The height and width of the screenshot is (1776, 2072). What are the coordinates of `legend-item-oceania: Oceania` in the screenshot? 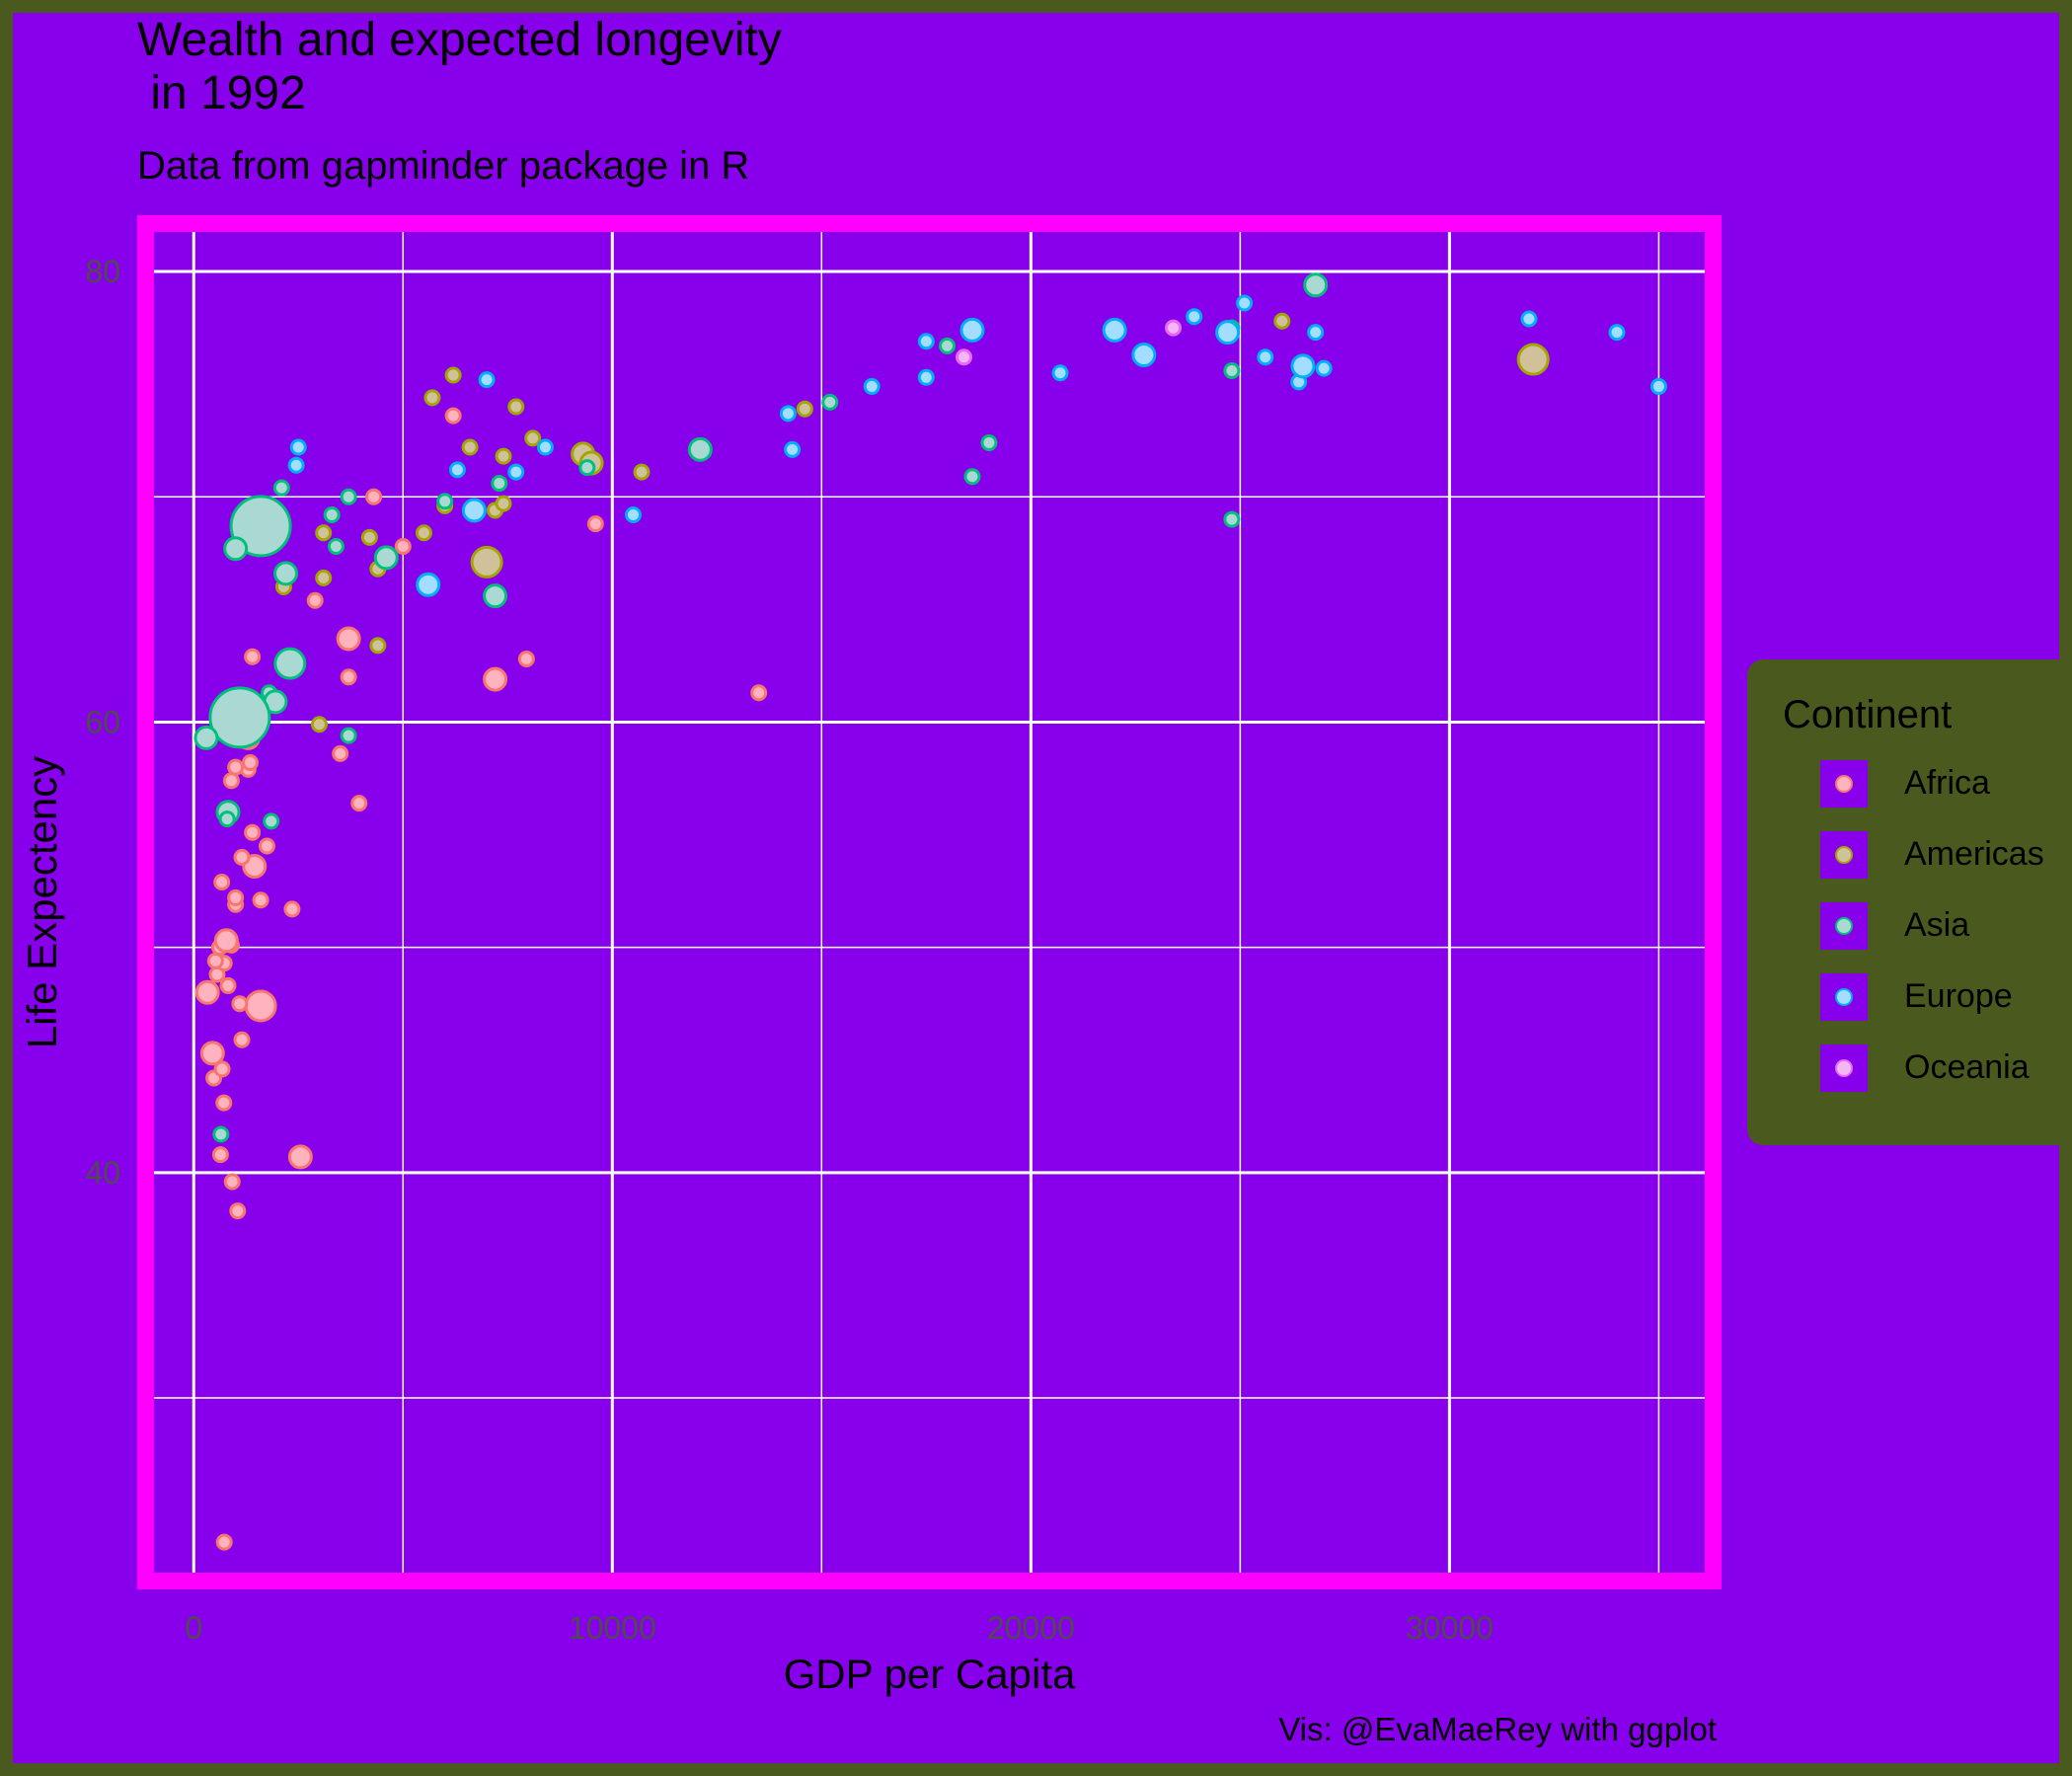 It's located at (1923, 1069).